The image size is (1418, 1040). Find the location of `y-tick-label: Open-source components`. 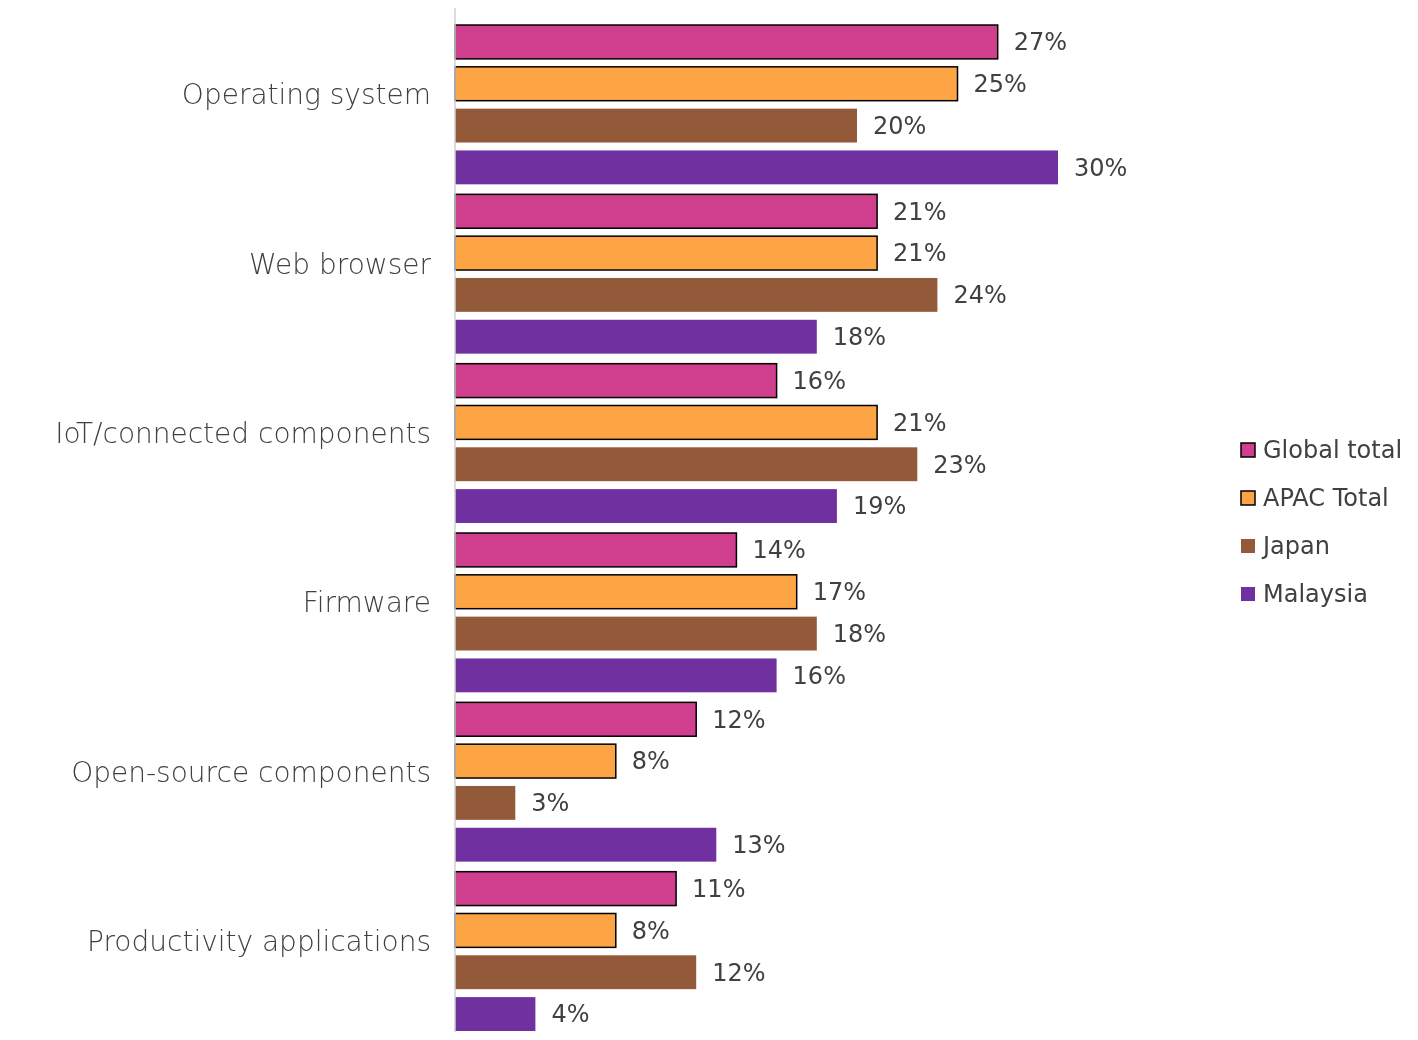

y-tick-label: Open-source components is located at coordinates (251, 772).